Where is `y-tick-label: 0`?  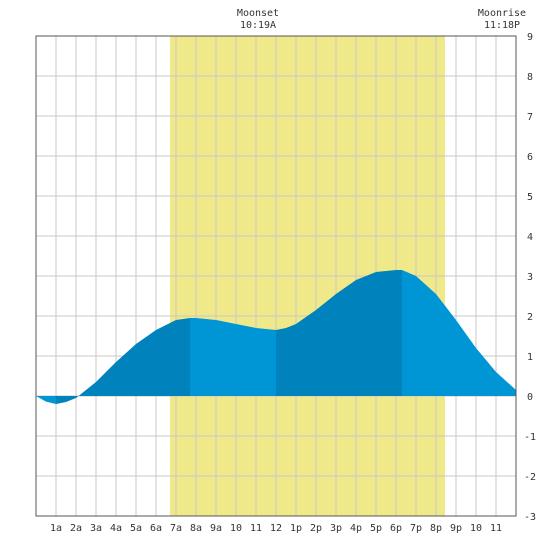
y-tick-label: 0 is located at coordinates (530, 397).